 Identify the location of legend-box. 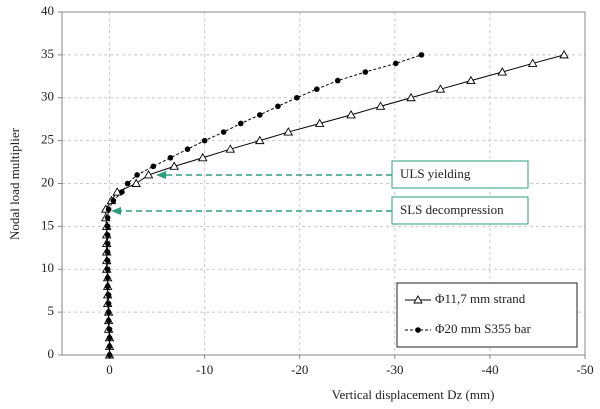
(487, 315).